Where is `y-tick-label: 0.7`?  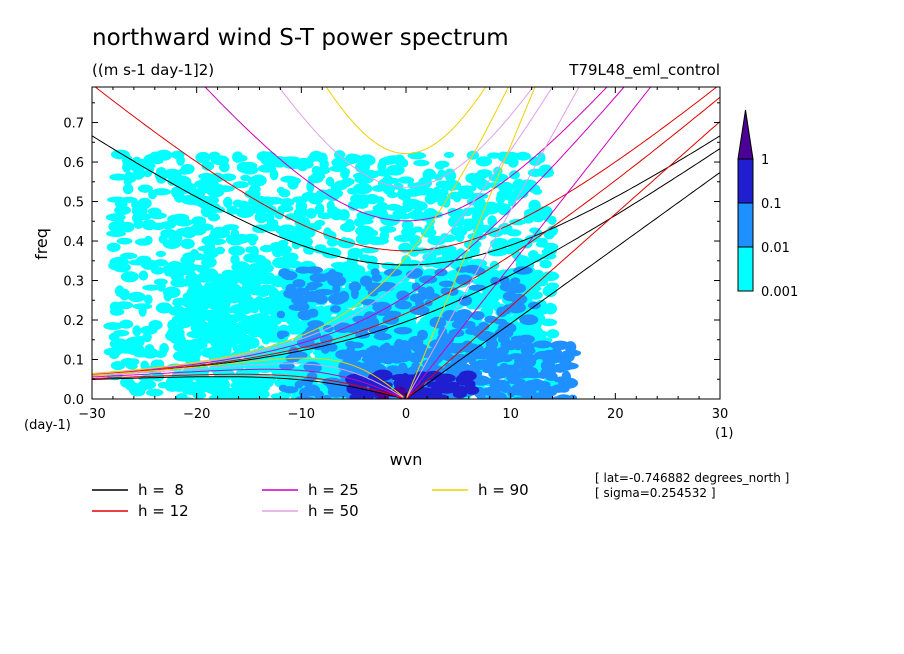 y-tick-label: 0.7 is located at coordinates (73, 124).